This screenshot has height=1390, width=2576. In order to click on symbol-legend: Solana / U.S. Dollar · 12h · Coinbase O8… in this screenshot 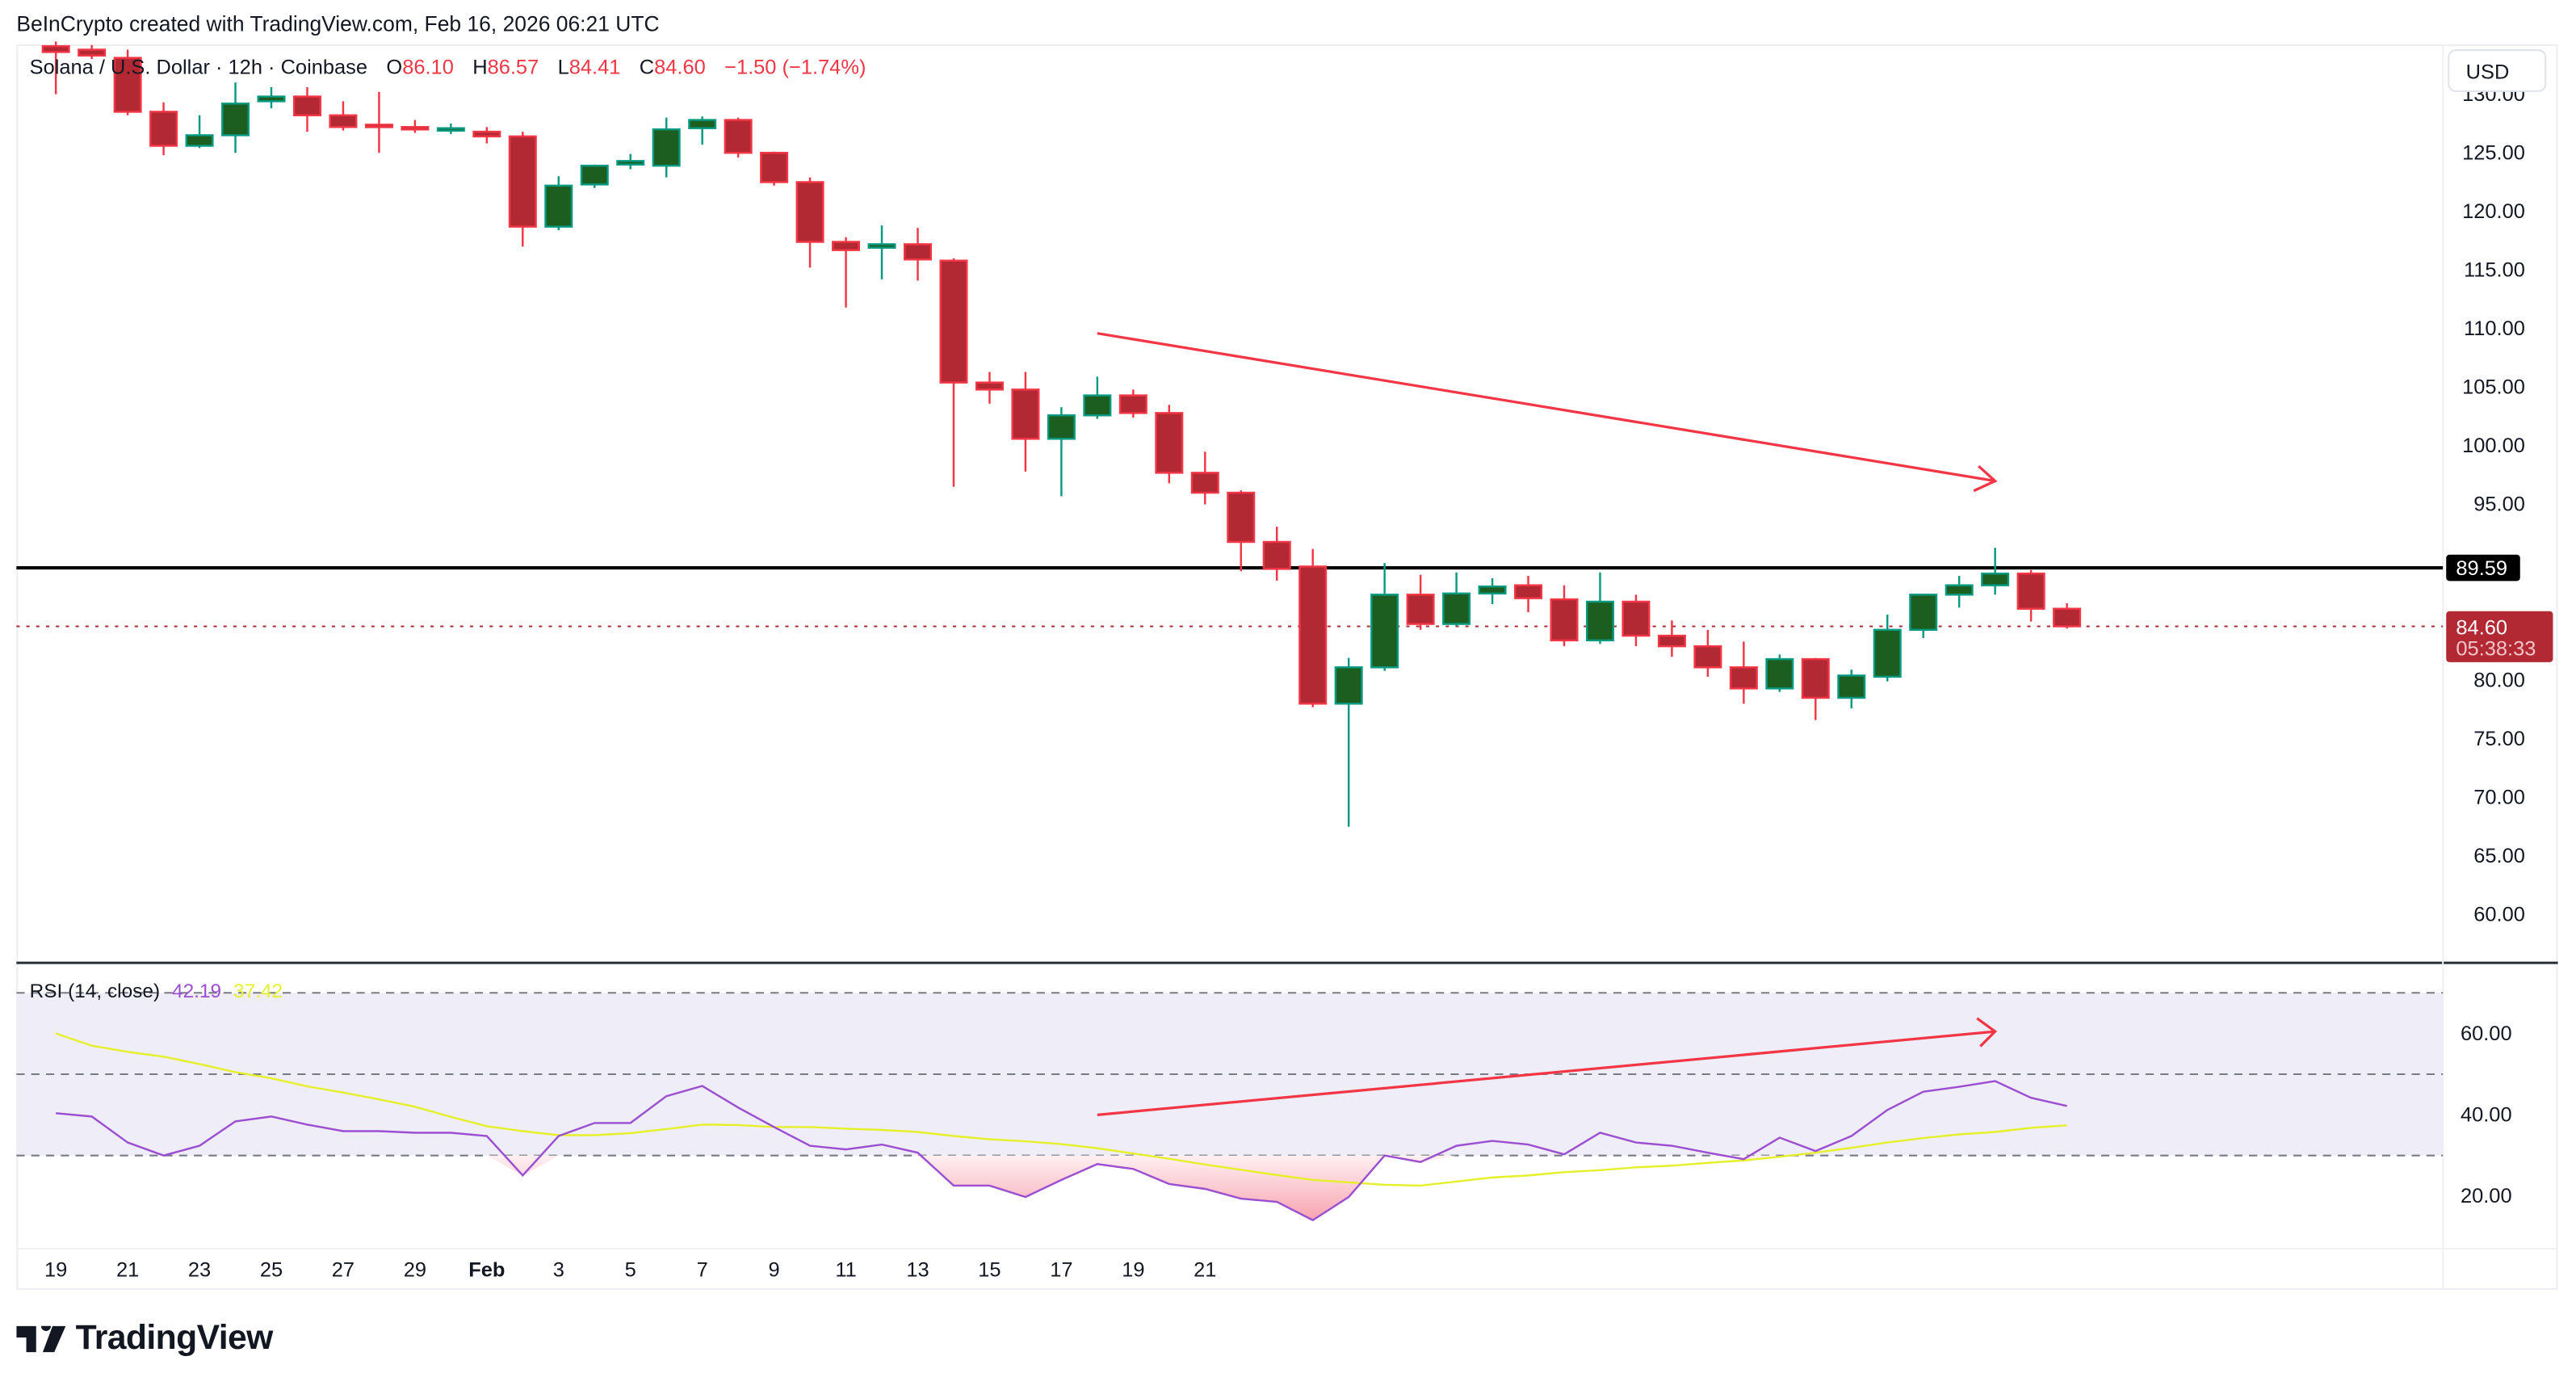, I will do `click(455, 67)`.